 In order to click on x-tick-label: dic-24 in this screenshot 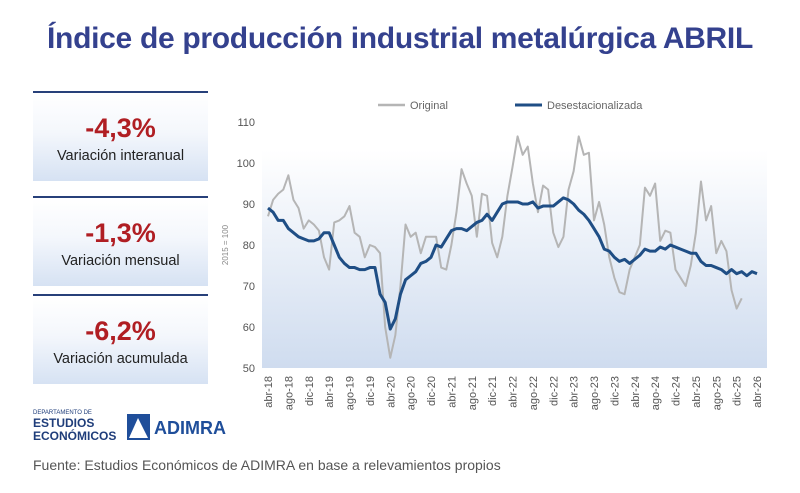, I will do `click(677, 391)`.